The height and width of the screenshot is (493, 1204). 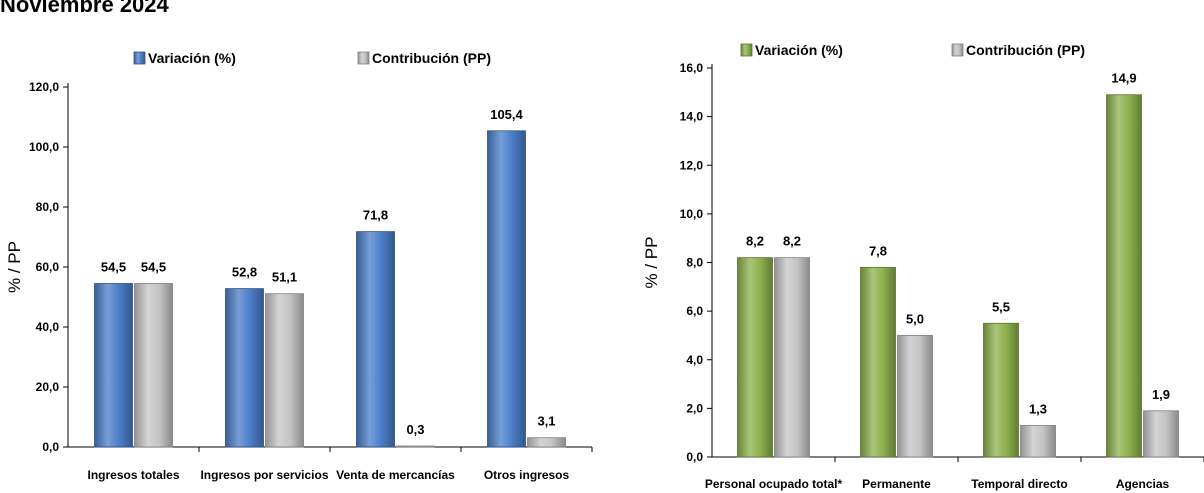 What do you see at coordinates (692, 117) in the screenshot?
I see `y-tick-label: 14,0` at bounding box center [692, 117].